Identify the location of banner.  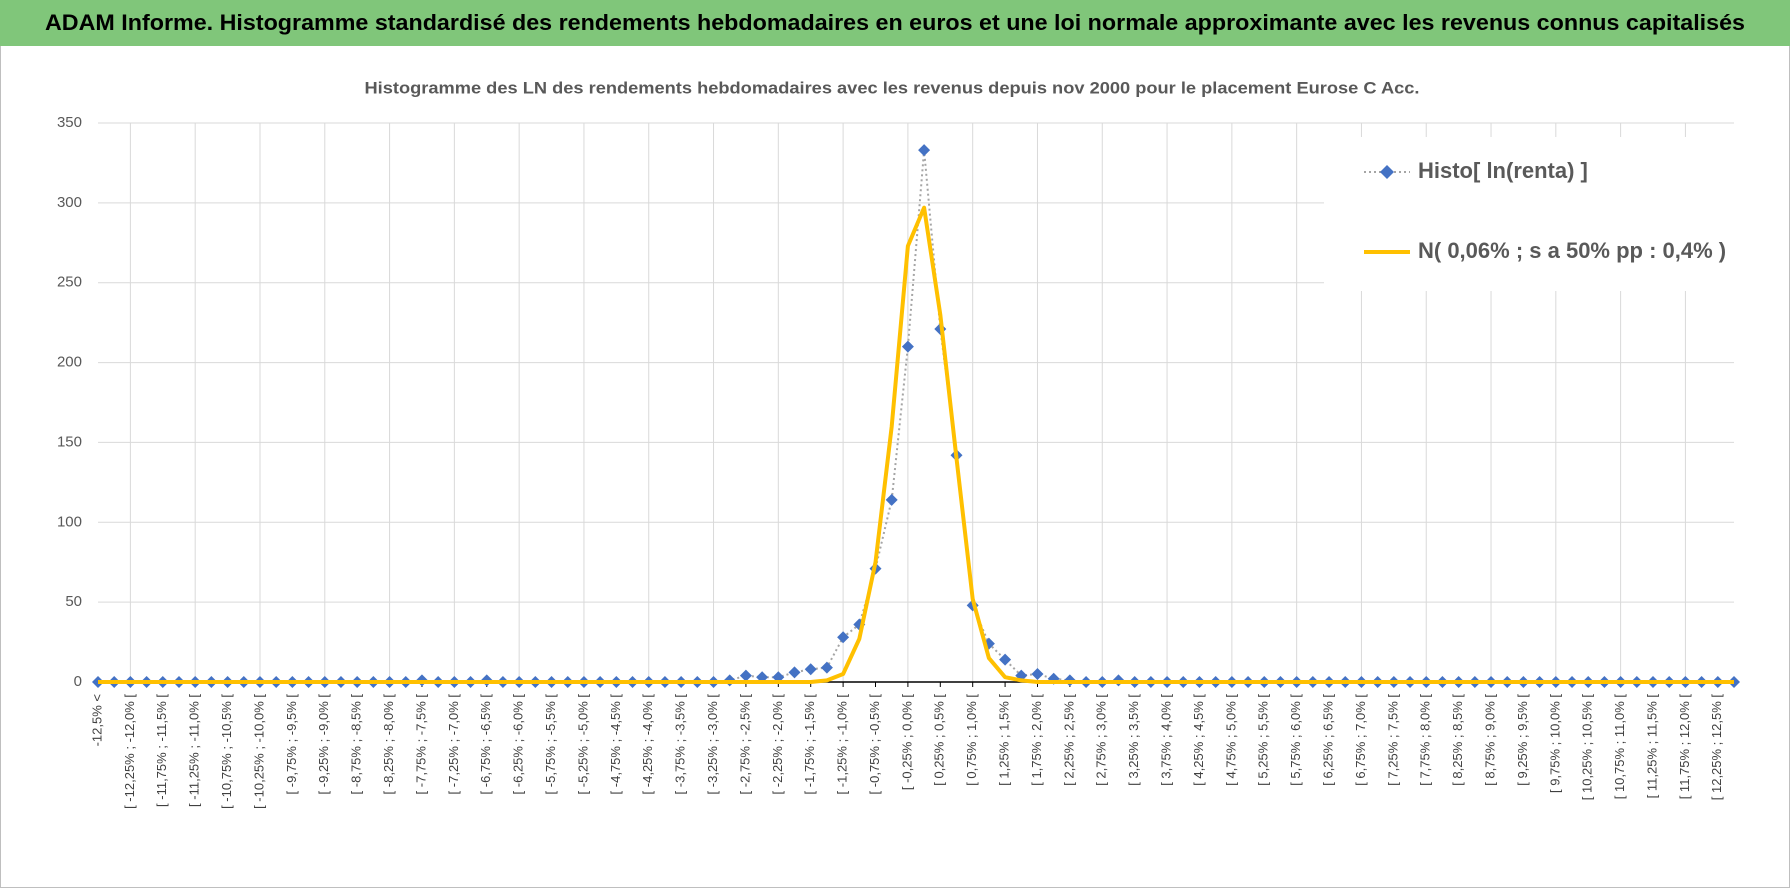
(895, 23).